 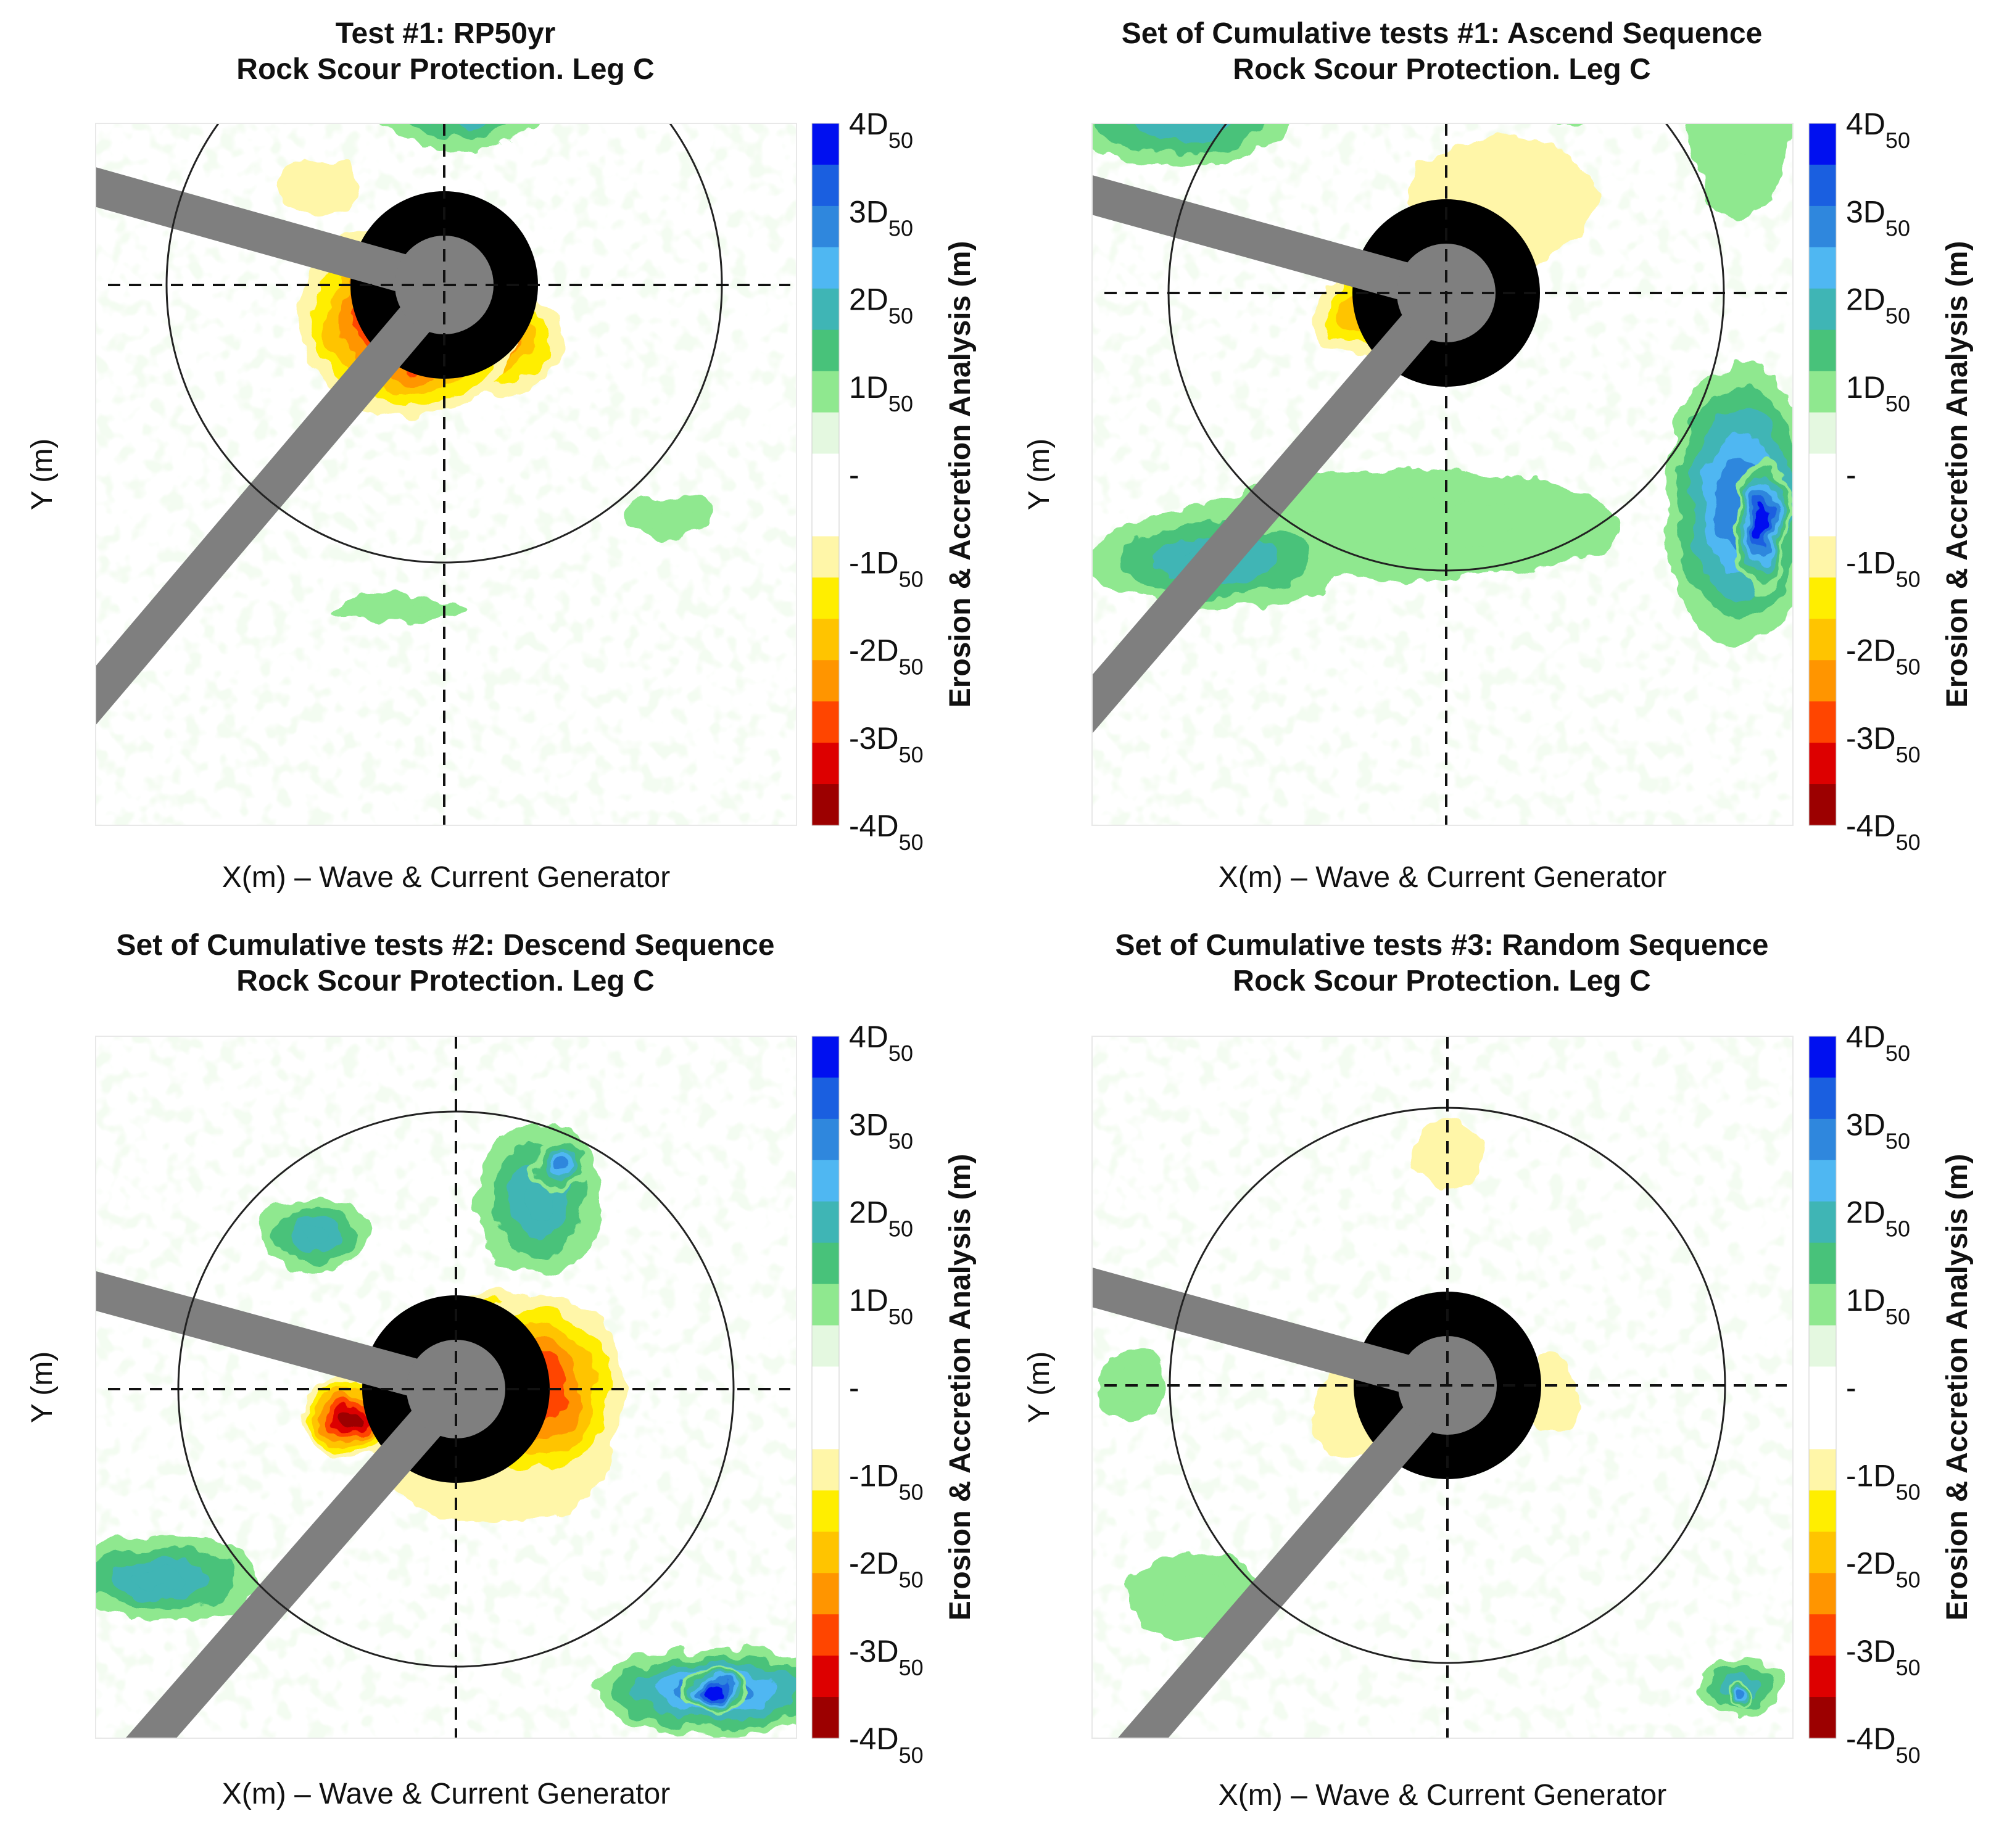 I want to click on colorbar-tick-label: -3D50, so click(x=1884, y=1657).